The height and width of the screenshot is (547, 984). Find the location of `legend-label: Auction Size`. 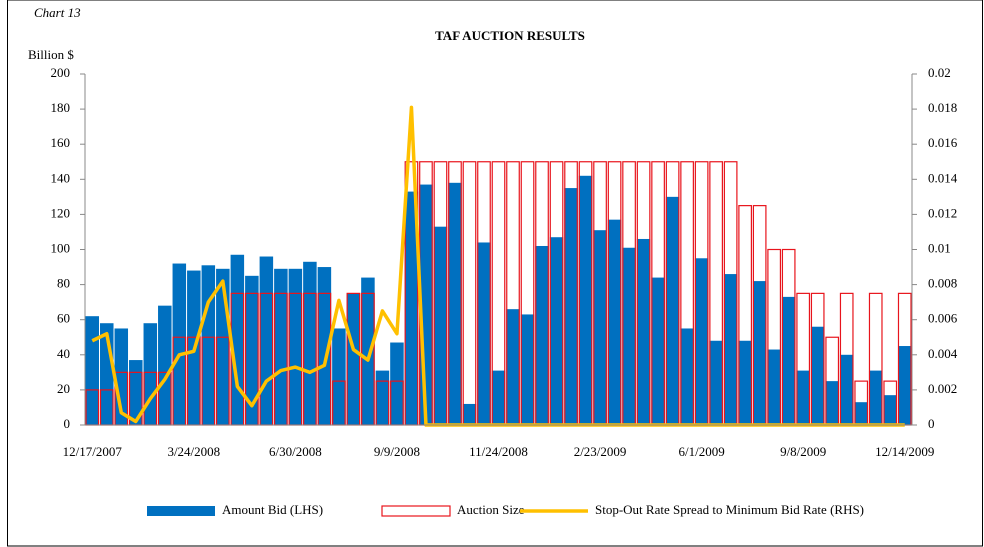

legend-label: Auction Size is located at coordinates (491, 509).